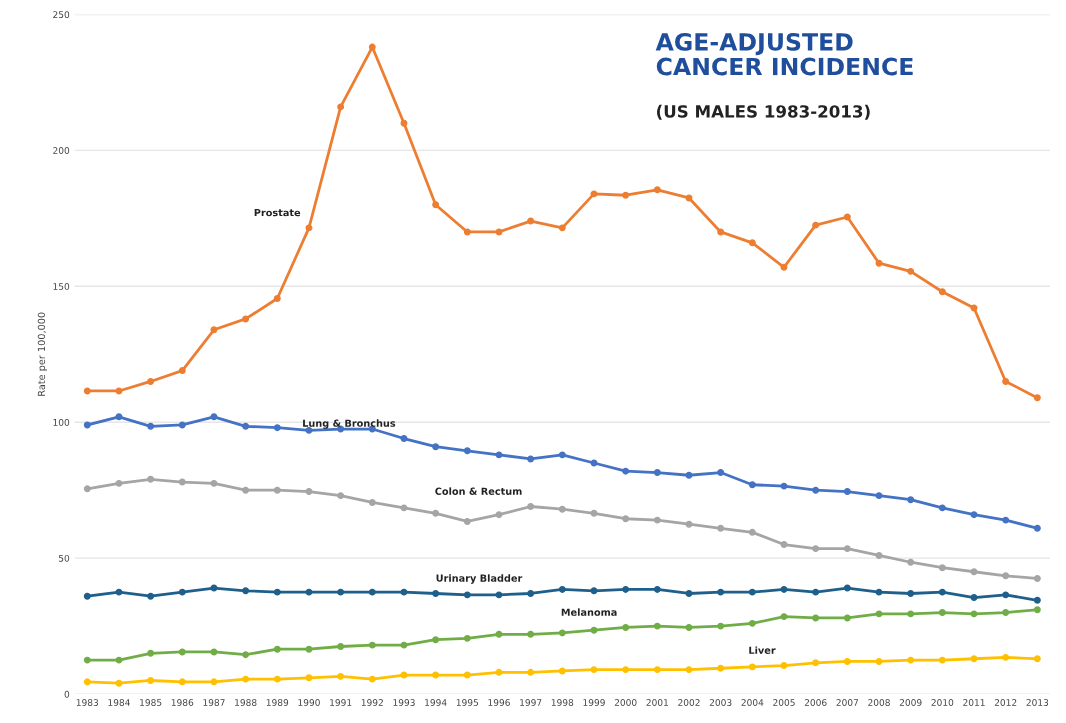 The image size is (1066, 723). I want to click on annotation: Melanoma, so click(589, 612).